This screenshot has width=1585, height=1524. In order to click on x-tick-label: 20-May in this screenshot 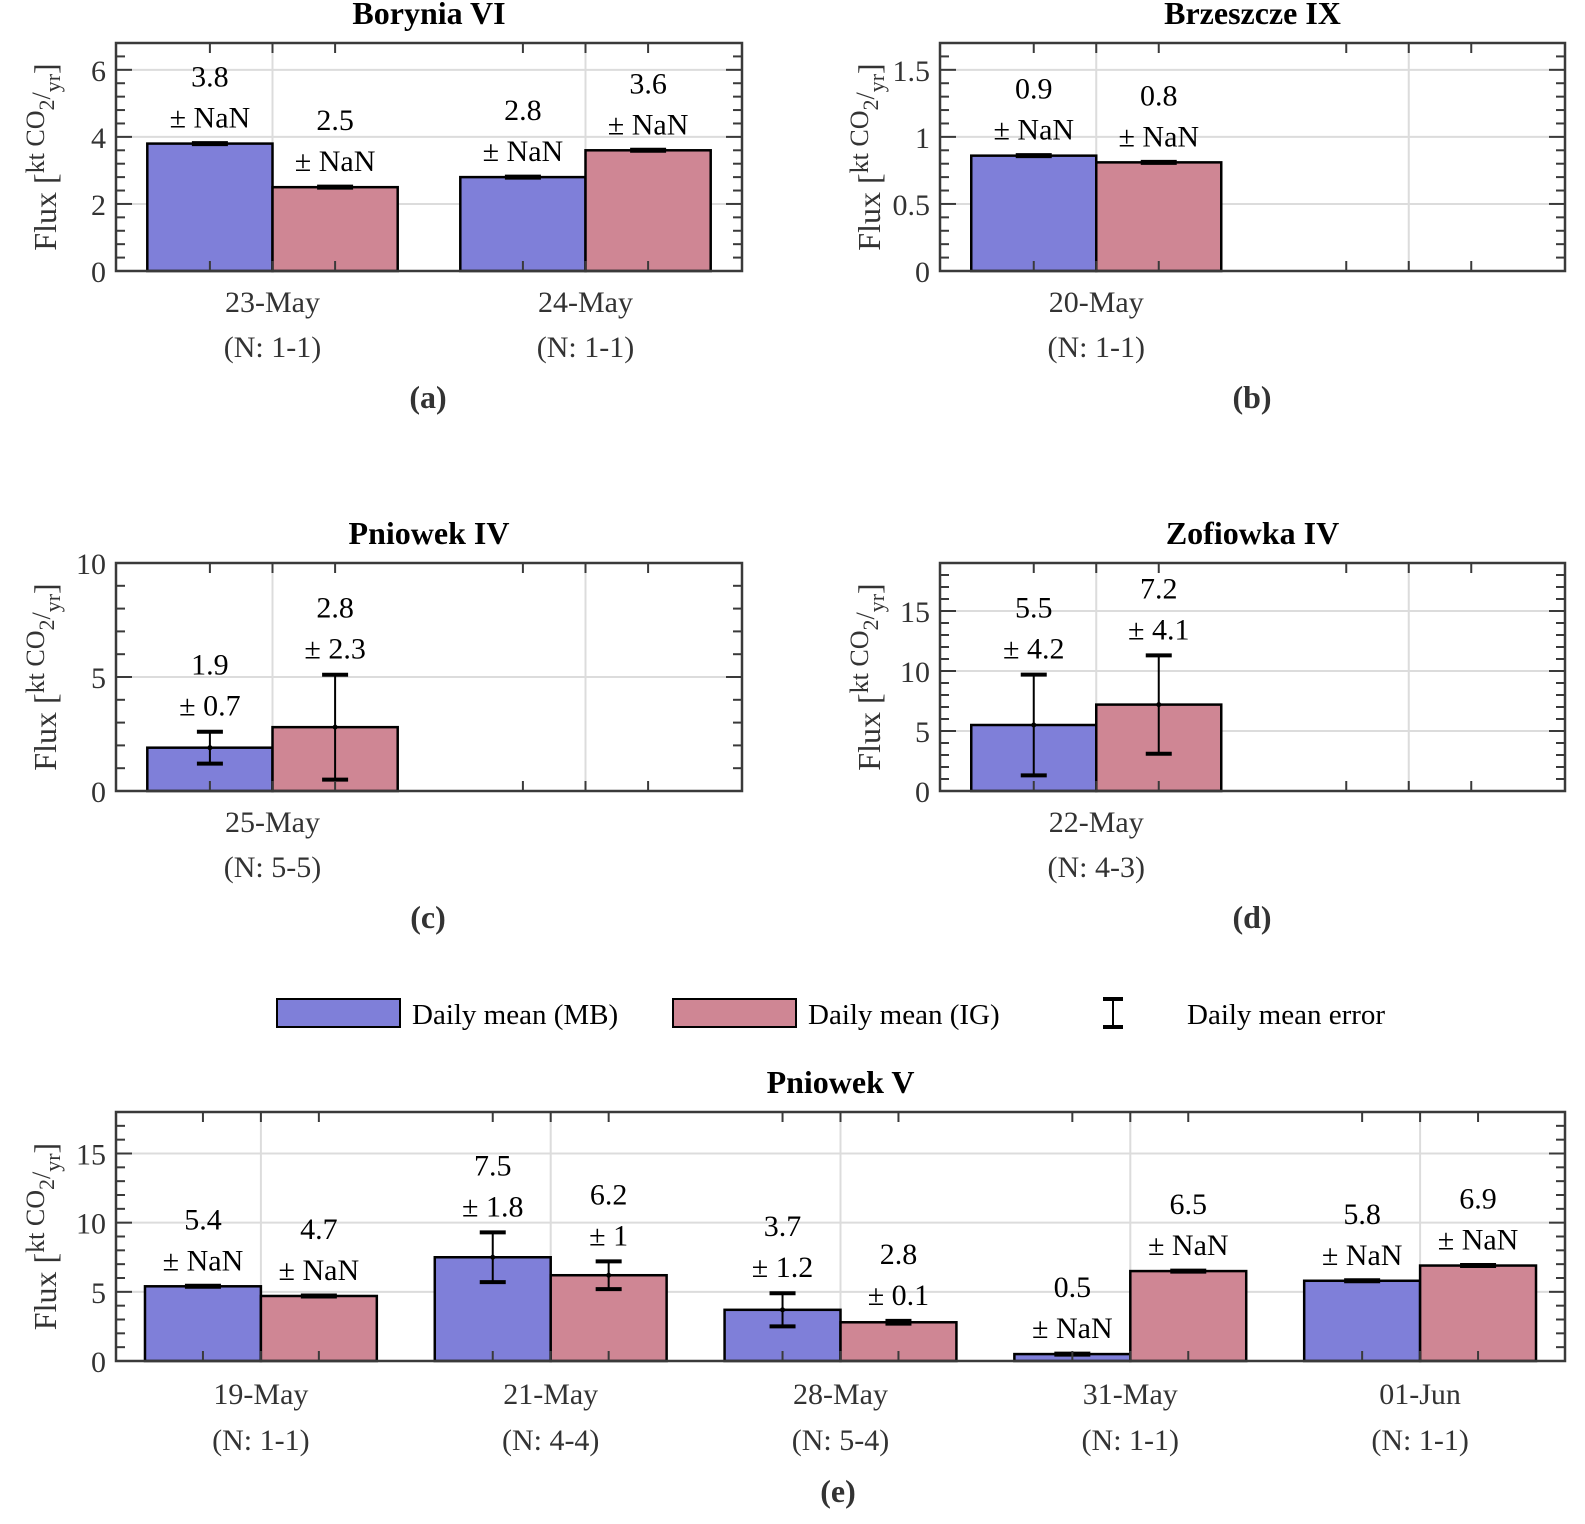, I will do `click(1096, 302)`.